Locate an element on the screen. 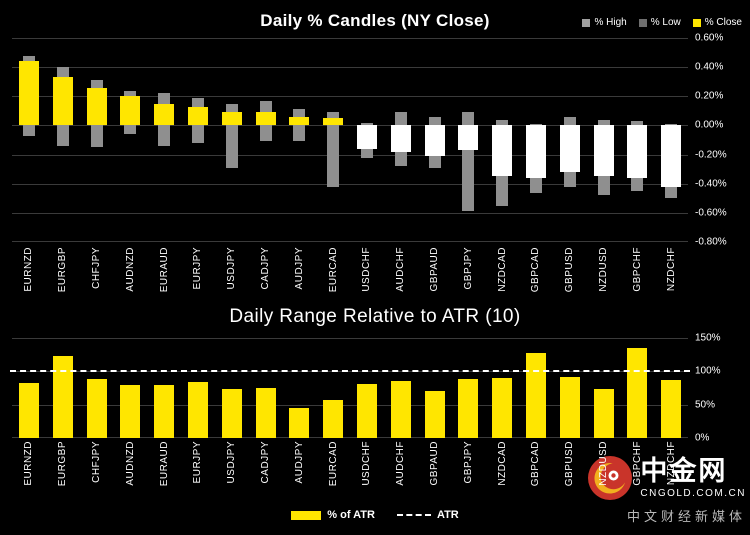  x-tick: EURCAD is located at coordinates (333, 276).